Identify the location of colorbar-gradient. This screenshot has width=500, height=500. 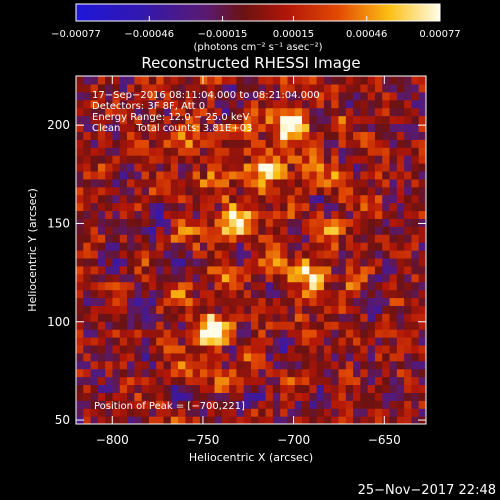
(258, 12).